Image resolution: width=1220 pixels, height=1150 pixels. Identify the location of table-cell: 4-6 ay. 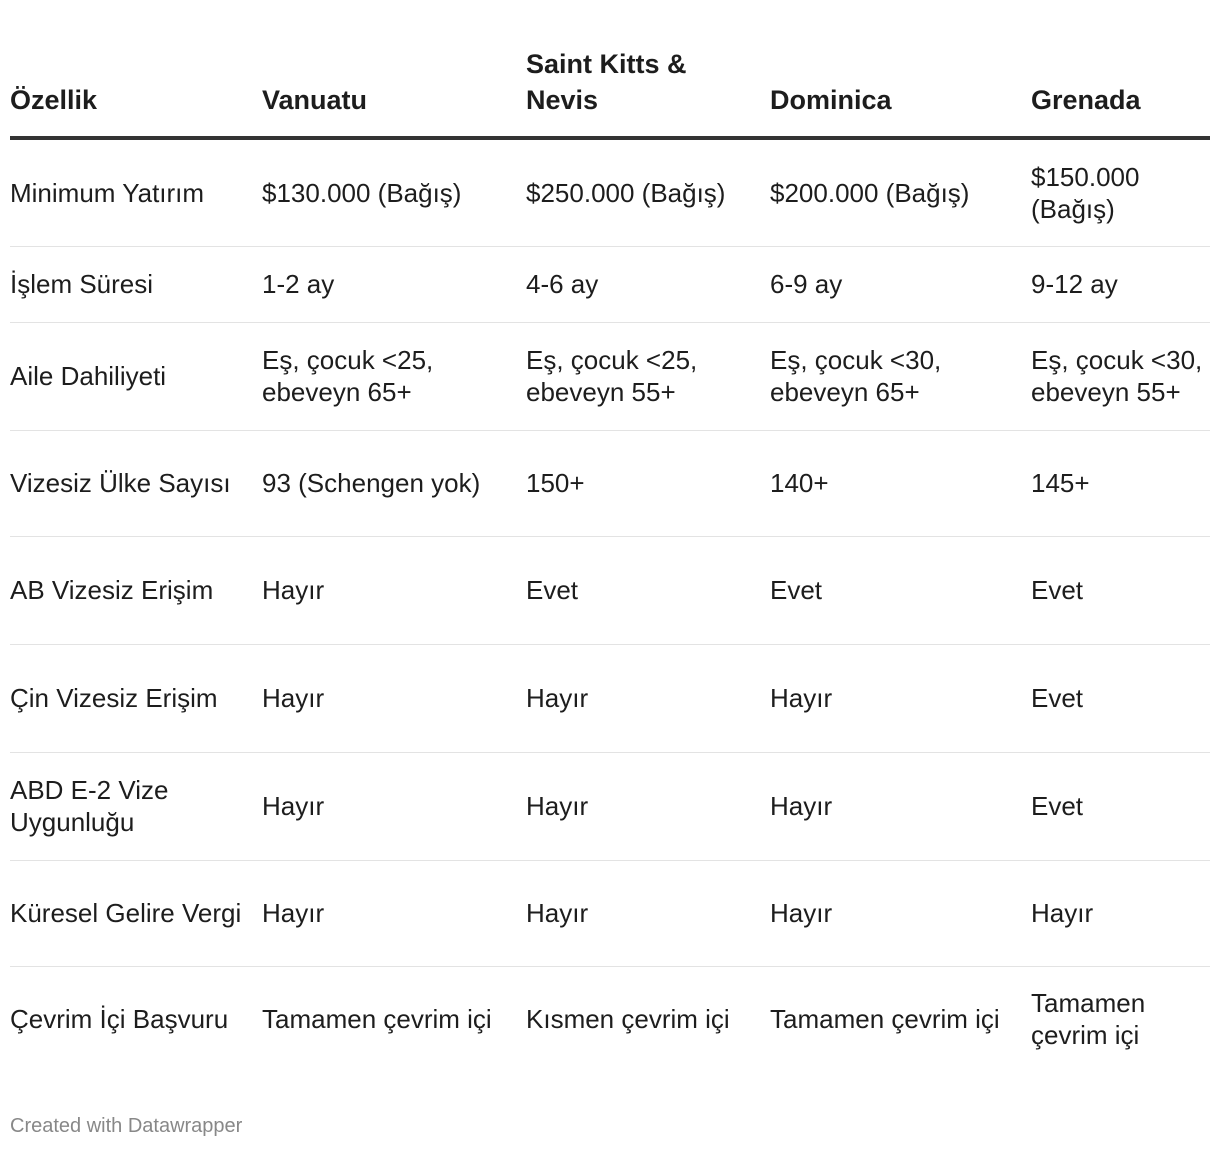
(648, 284).